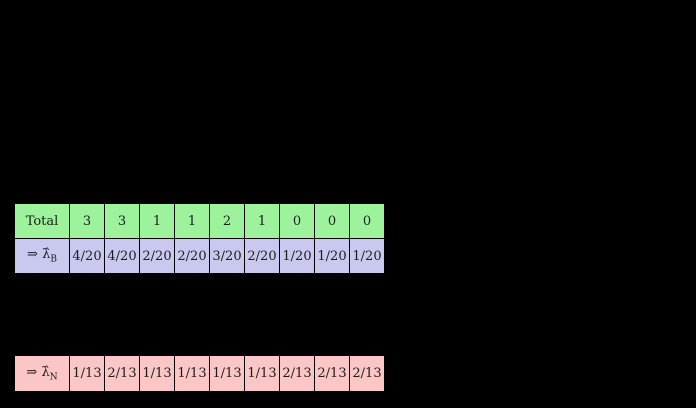 The height and width of the screenshot is (408, 696). I want to click on lambda-b-subscript: B, so click(53, 259).